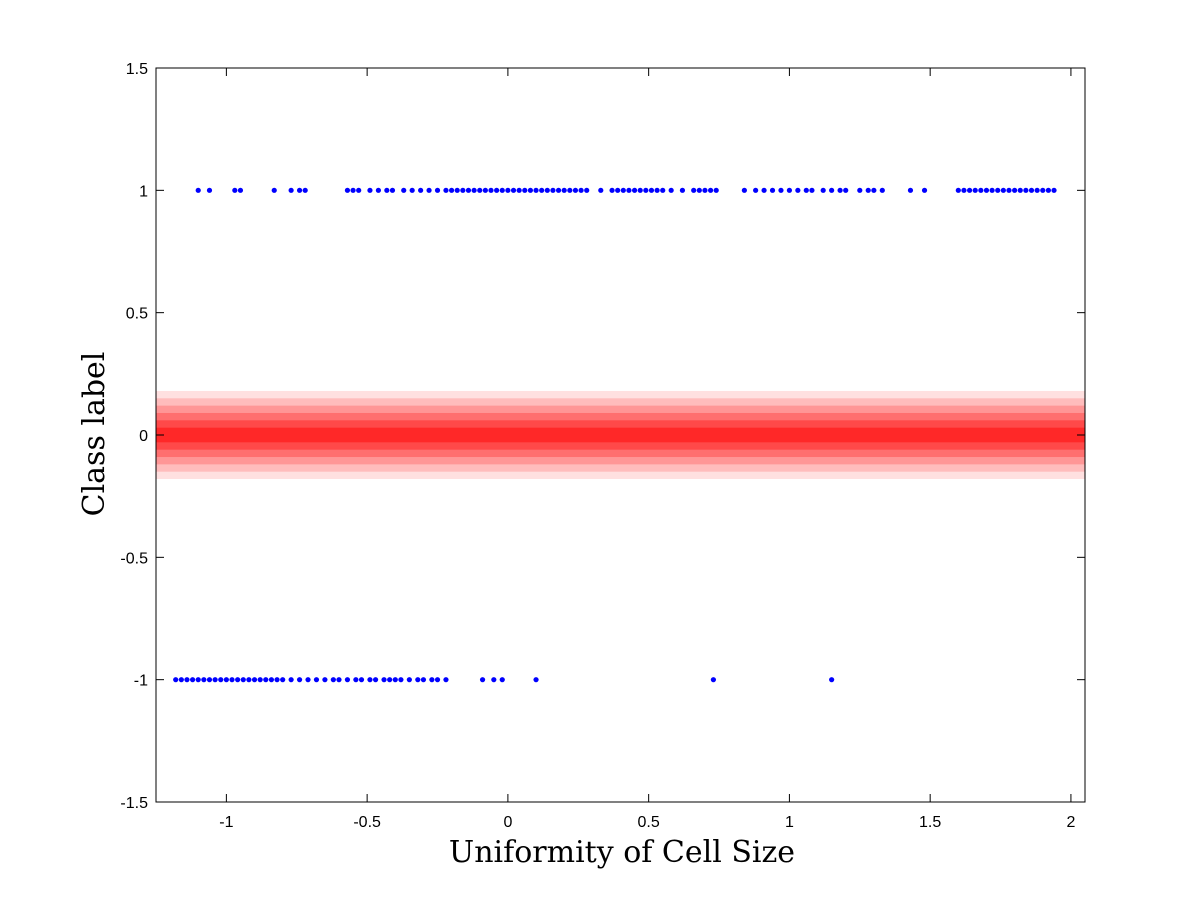 The width and height of the screenshot is (1200, 901). I want to click on y-tick-label: 1.5, so click(137, 69).